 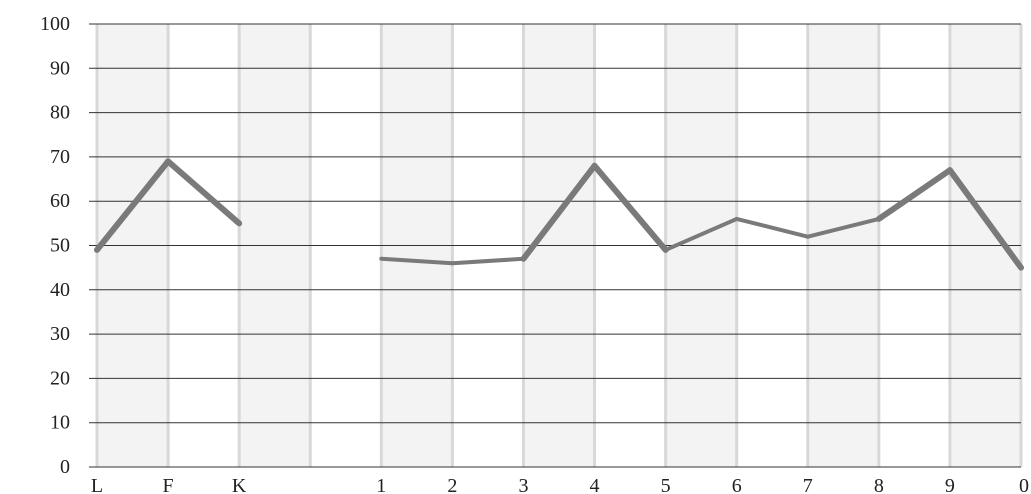 I want to click on y-tick-label: 80, so click(x=60, y=113).